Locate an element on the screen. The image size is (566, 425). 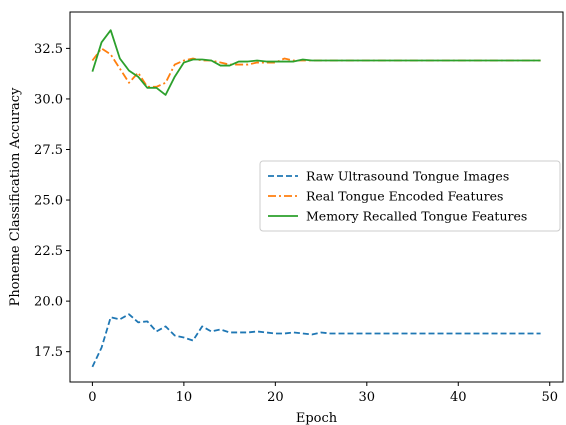
x-tick-label: 50 is located at coordinates (549, 397).